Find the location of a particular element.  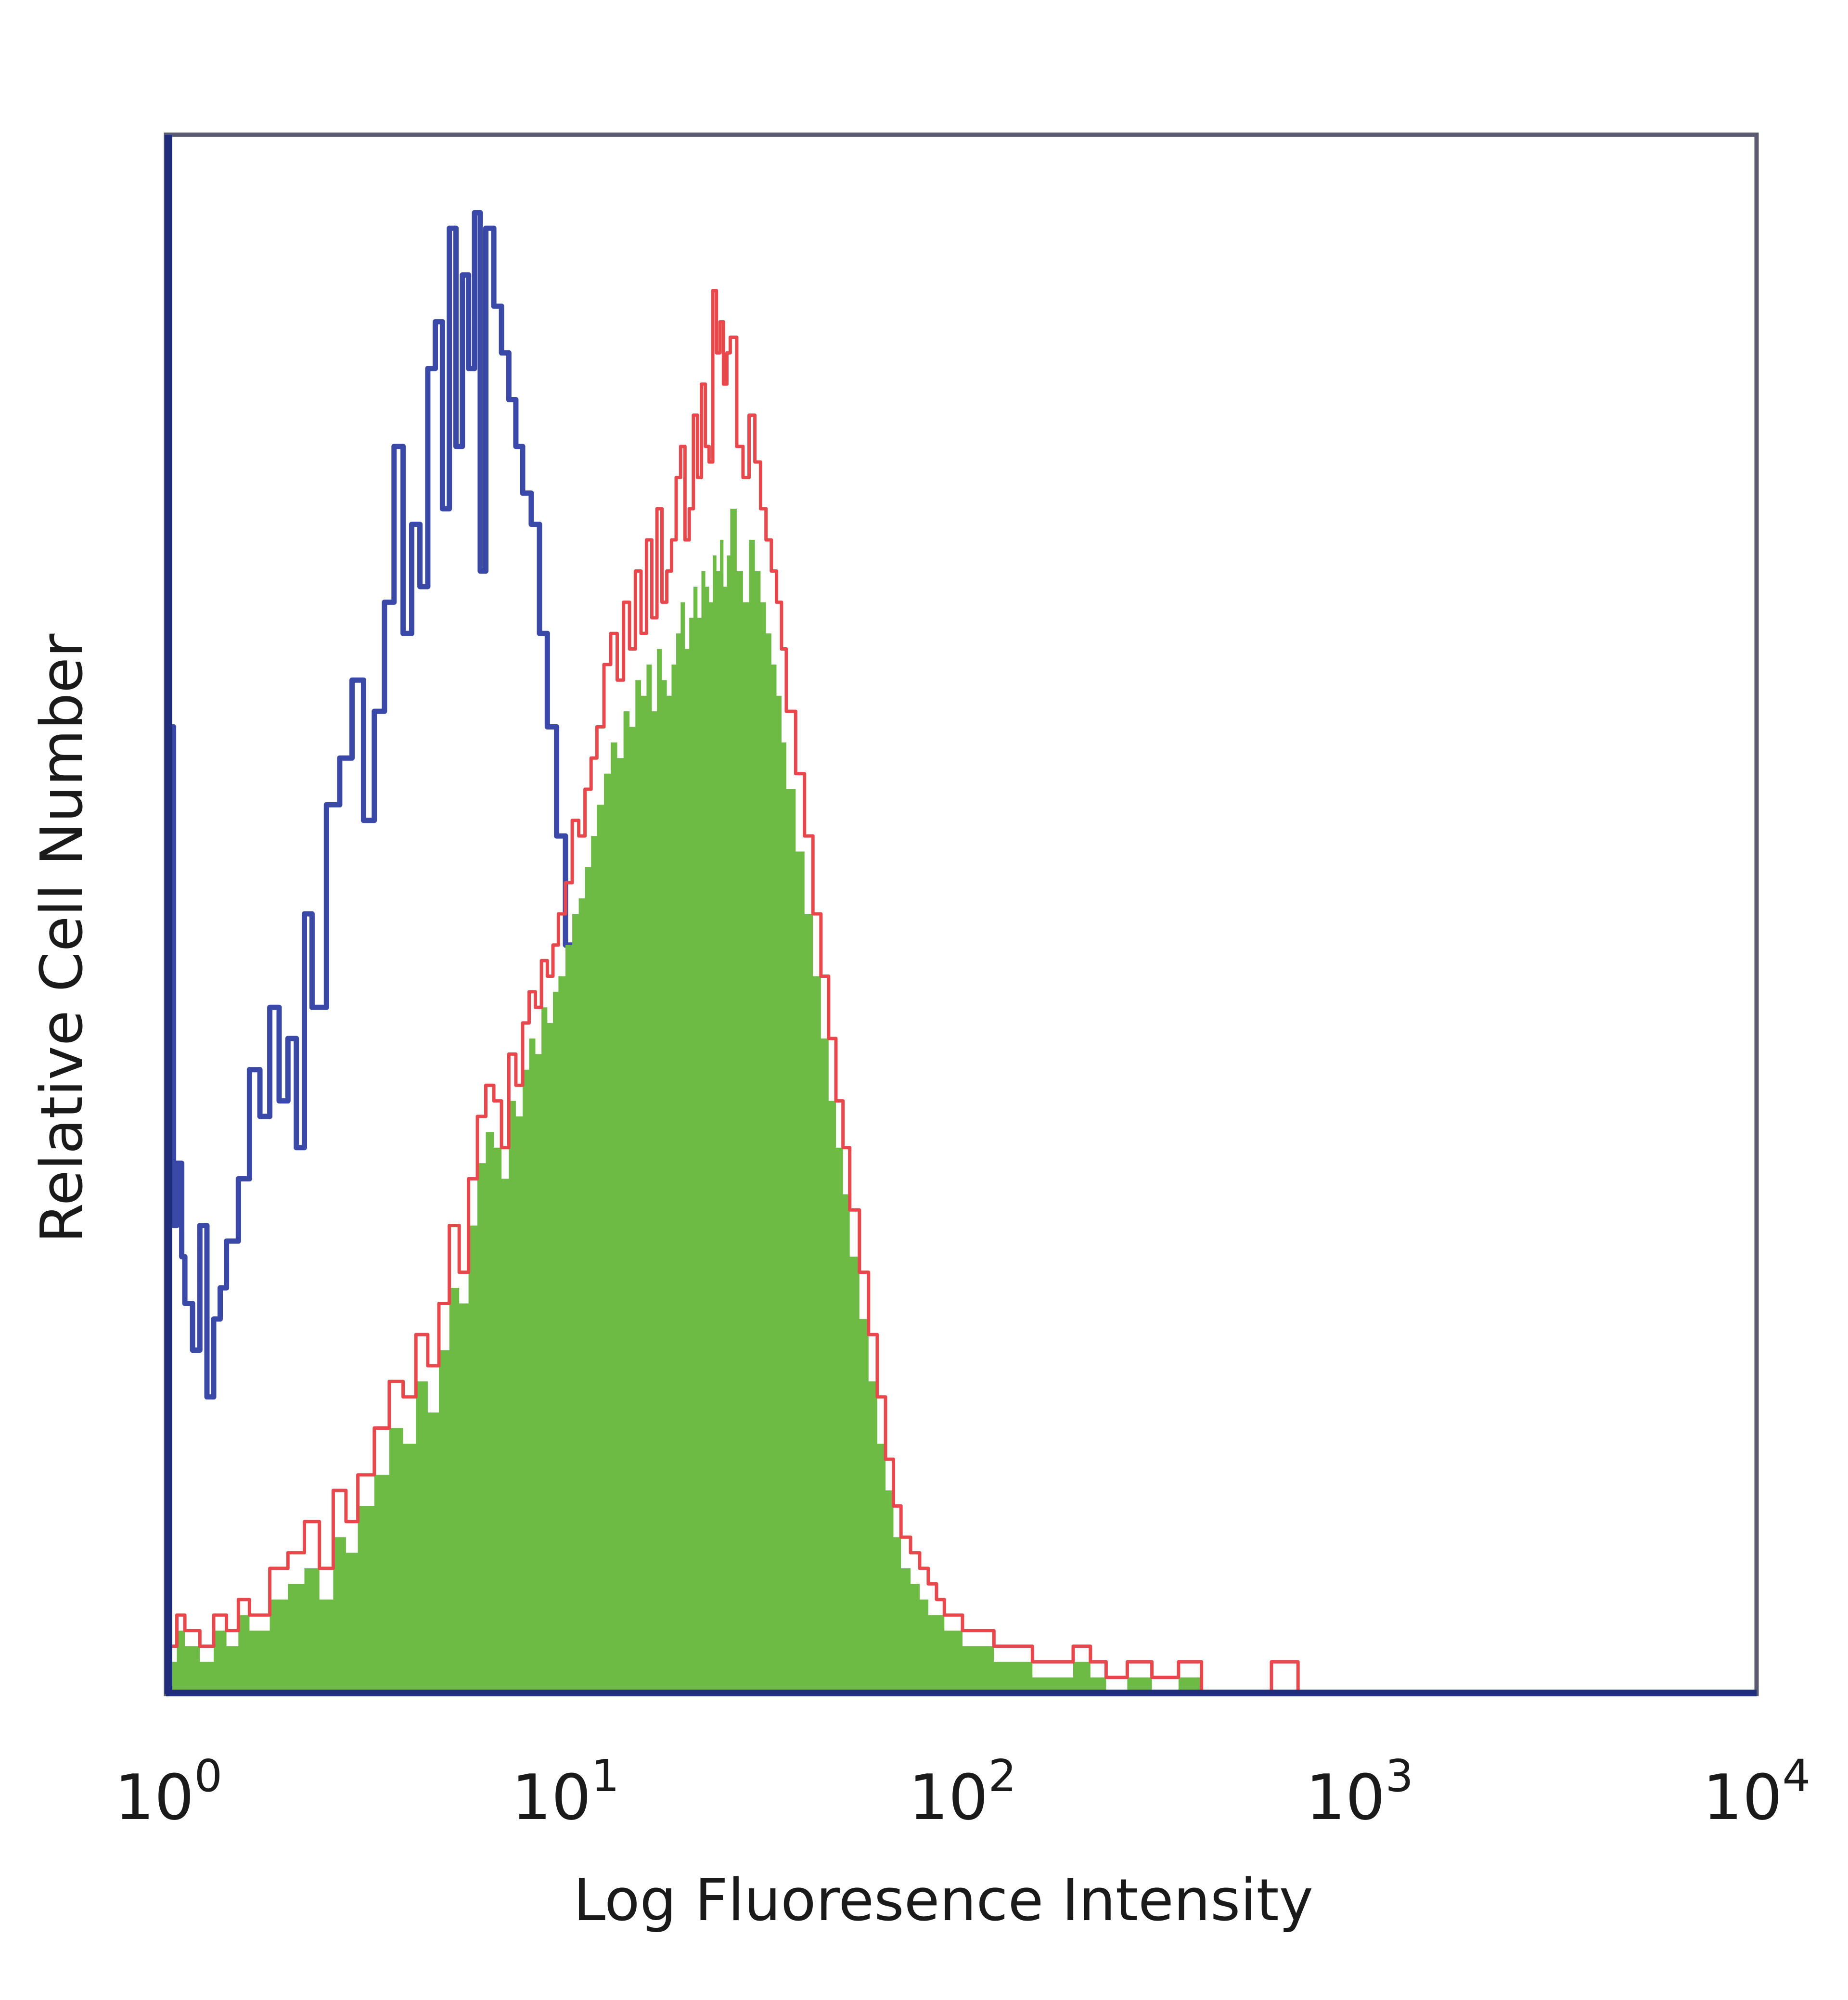

x-tick-label-0: 10⁰ is located at coordinates (168, 1792).